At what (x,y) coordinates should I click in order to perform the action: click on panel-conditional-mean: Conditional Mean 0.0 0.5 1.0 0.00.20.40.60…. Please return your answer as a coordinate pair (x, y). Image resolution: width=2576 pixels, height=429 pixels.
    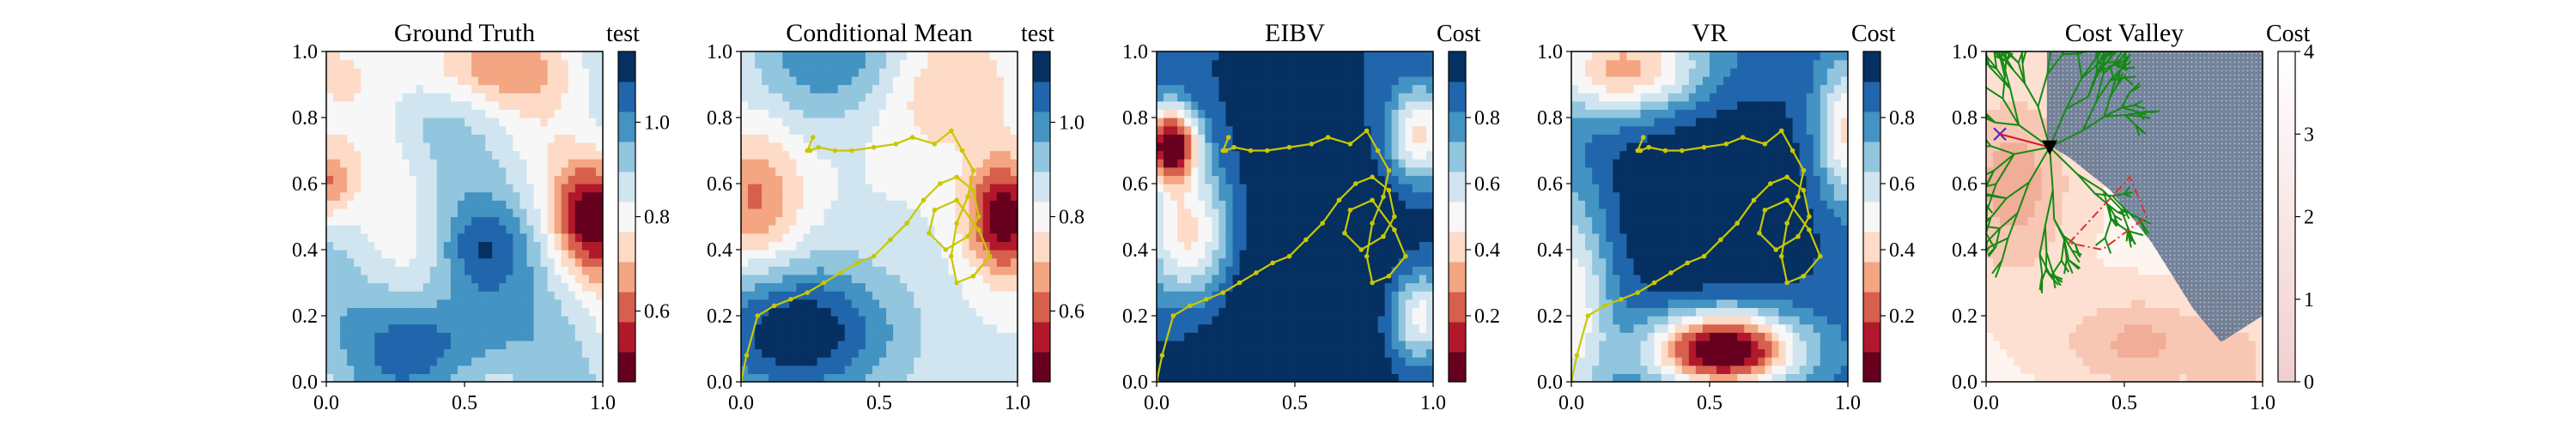
    Looking at the image, I should click on (896, 216).